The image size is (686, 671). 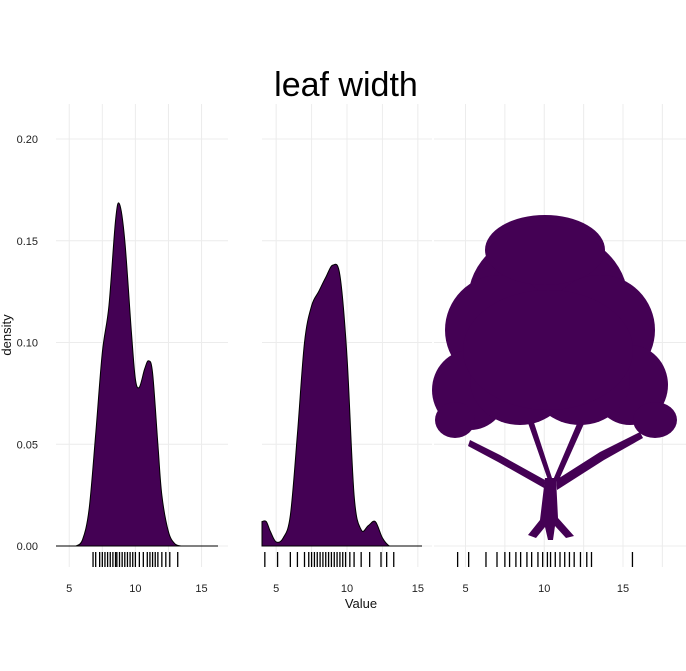 What do you see at coordinates (27, 140) in the screenshot?
I see `y-tick-label: 0.20` at bounding box center [27, 140].